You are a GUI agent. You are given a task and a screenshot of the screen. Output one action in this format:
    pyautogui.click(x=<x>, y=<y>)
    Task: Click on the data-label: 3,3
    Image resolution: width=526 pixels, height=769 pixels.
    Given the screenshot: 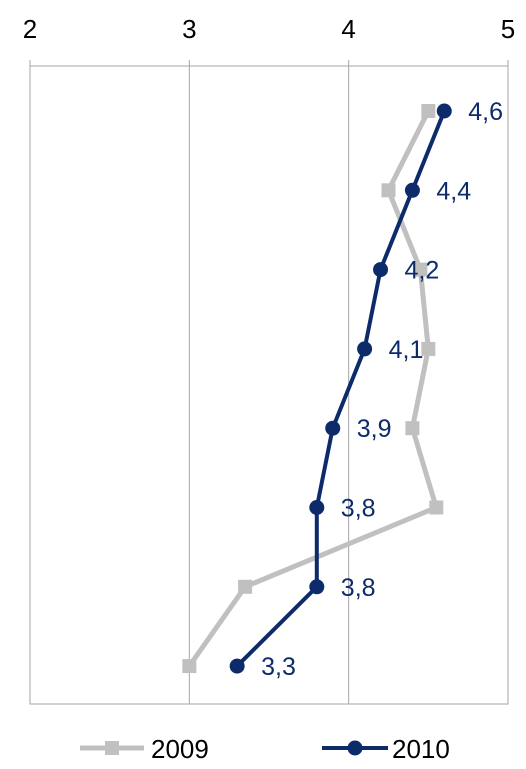 What is the action you would take?
    pyautogui.click(x=278, y=667)
    